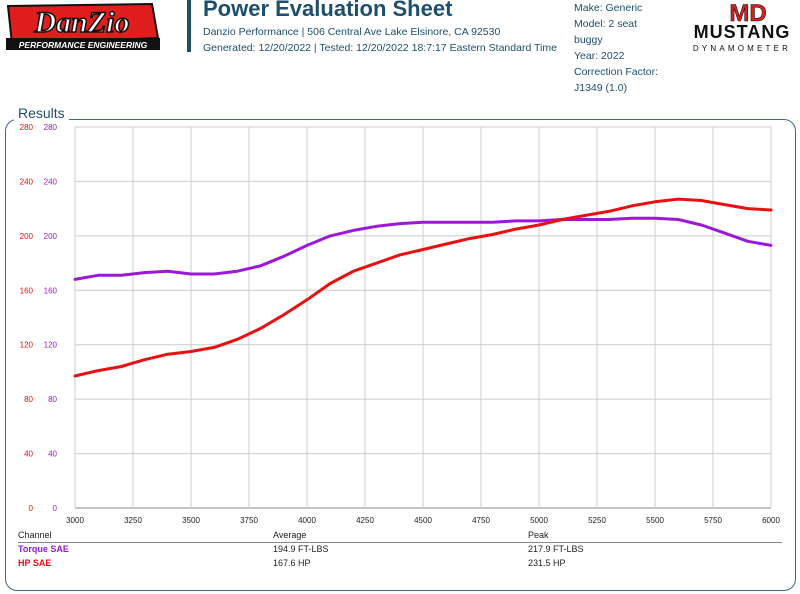 This screenshot has height=594, width=800. Describe the element at coordinates (328, 10) in the screenshot. I see `page-title: Power Evaluation Sheet` at that location.